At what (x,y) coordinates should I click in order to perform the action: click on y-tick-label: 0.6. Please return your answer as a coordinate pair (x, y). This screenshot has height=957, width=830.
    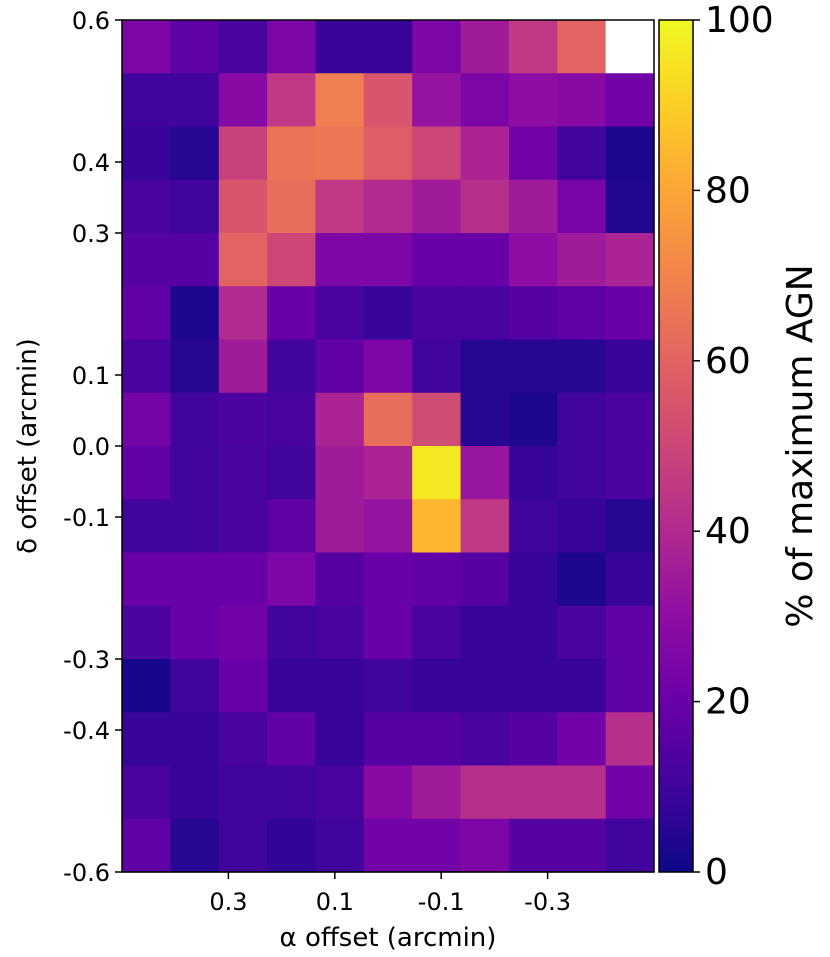
    Looking at the image, I should click on (91, 21).